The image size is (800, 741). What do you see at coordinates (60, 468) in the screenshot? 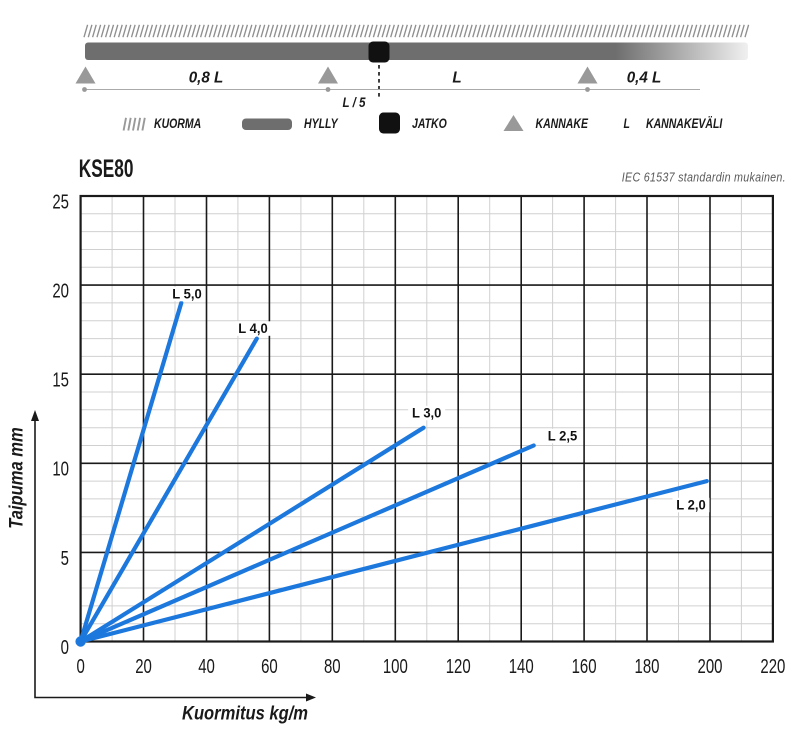
I see `svg-text: 10` at bounding box center [60, 468].